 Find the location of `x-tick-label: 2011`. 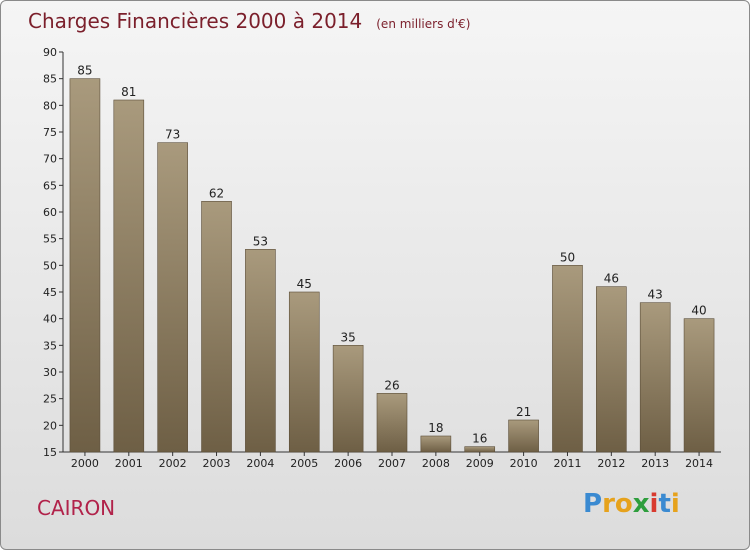

x-tick-label: 2011 is located at coordinates (567, 463).